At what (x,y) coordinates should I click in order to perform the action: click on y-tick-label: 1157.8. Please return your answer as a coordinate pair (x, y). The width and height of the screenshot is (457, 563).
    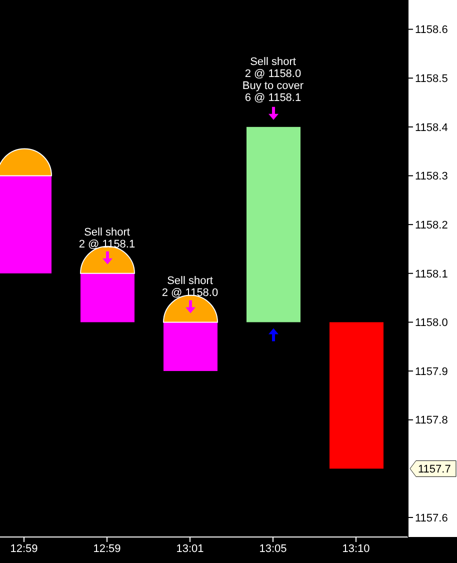
    Looking at the image, I should click on (431, 420).